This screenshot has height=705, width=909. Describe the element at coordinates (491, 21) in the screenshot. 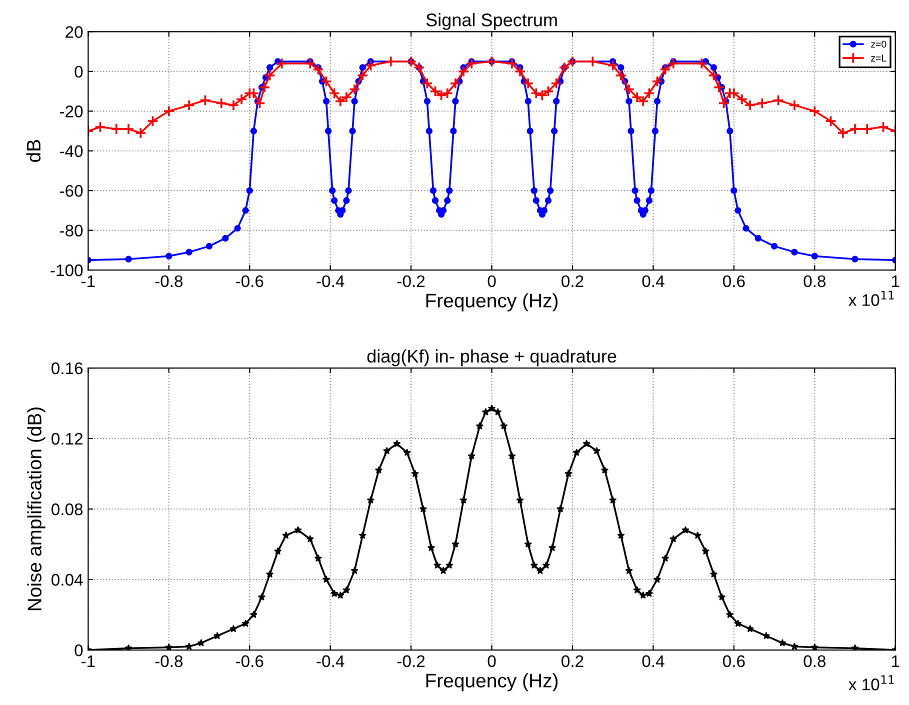

I see `chart-title: Signal Spectrum` at that location.